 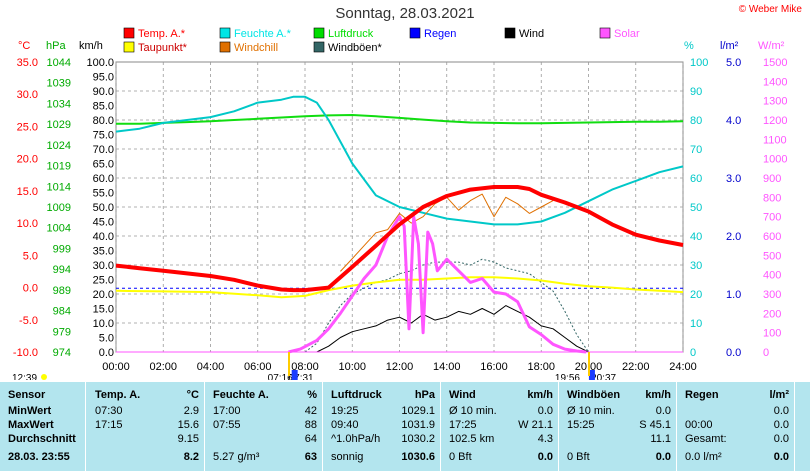 What do you see at coordinates (62, 332) in the screenshot?
I see `pressure-tick-label: 979` at bounding box center [62, 332].